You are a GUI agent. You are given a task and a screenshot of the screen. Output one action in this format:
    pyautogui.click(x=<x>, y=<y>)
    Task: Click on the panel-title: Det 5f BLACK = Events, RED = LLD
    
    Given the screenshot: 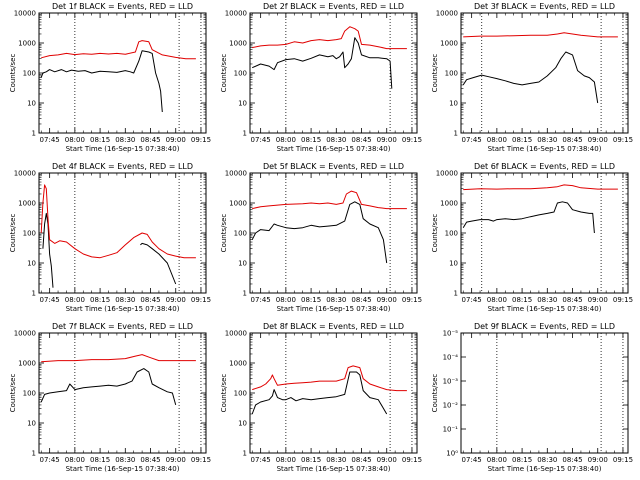 What is the action you would take?
    pyautogui.click(x=333, y=166)
    